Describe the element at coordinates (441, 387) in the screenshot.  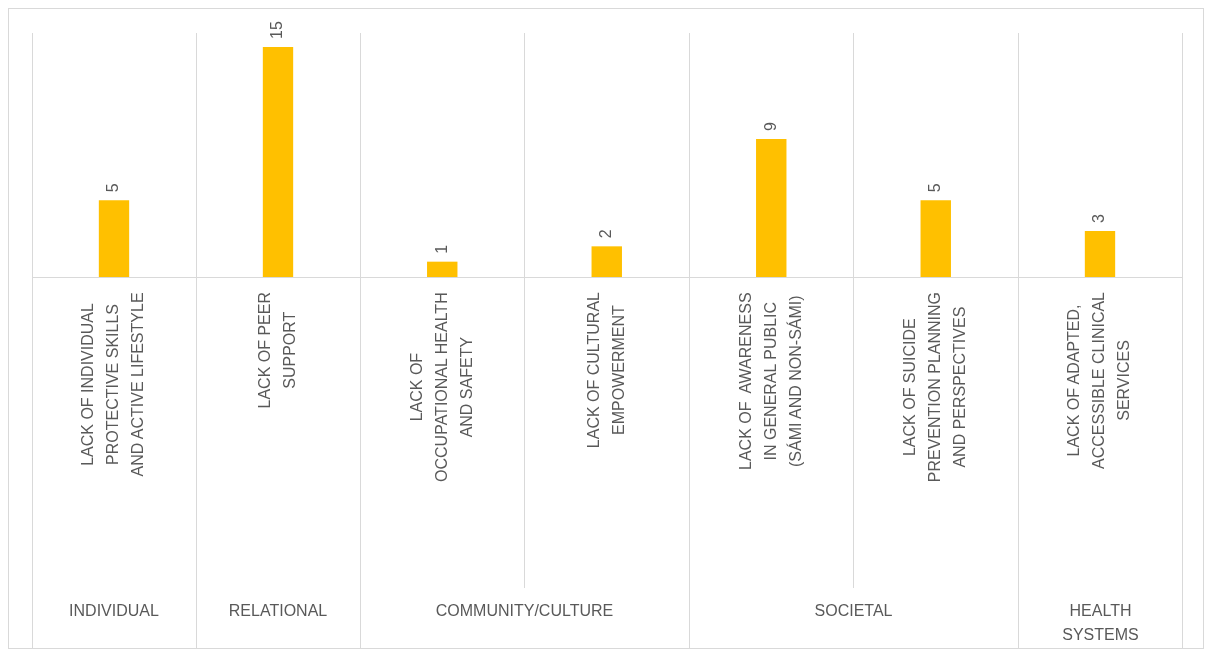
I see `x-tick-label: LACK OF OCCUPATIONAL HEALTH AND SAFETY` at that location.